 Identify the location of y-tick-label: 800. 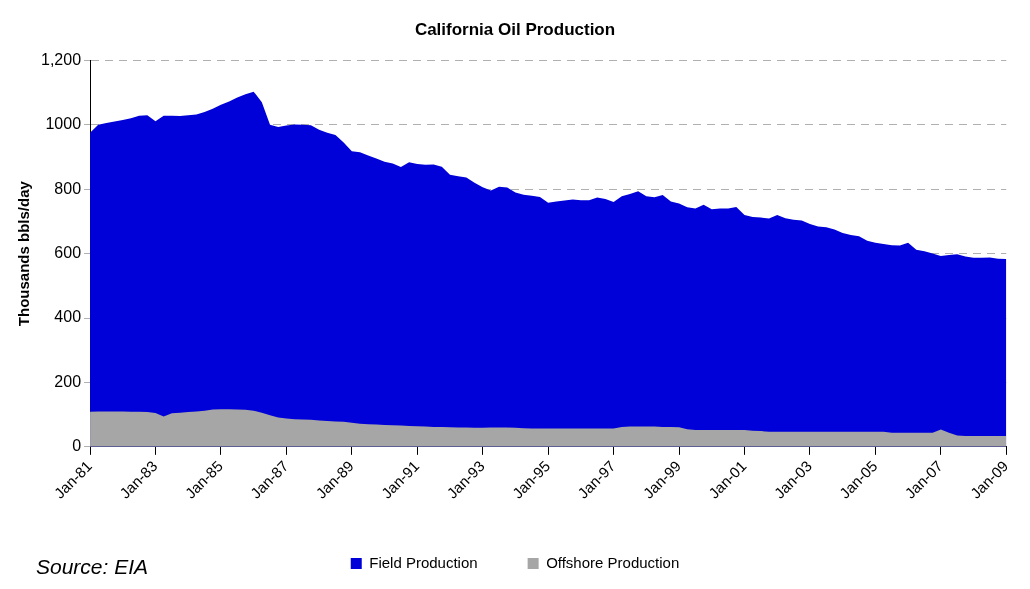
(68, 188).